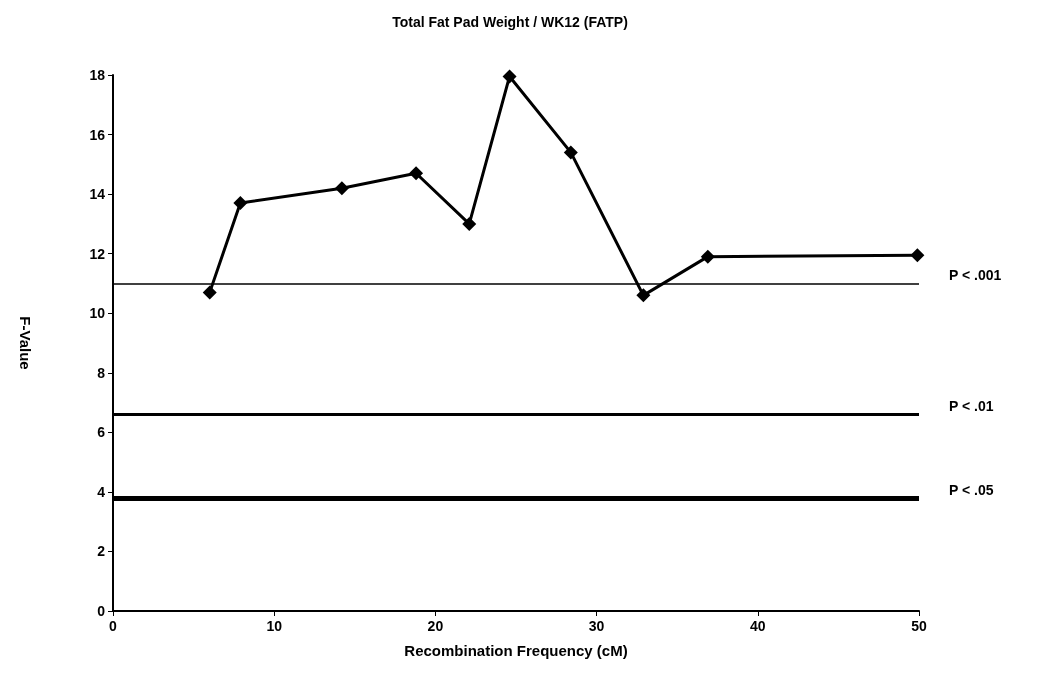 This screenshot has height=691, width=1062. Describe the element at coordinates (971, 406) in the screenshot. I see `ref-line-label: P < .01` at that location.